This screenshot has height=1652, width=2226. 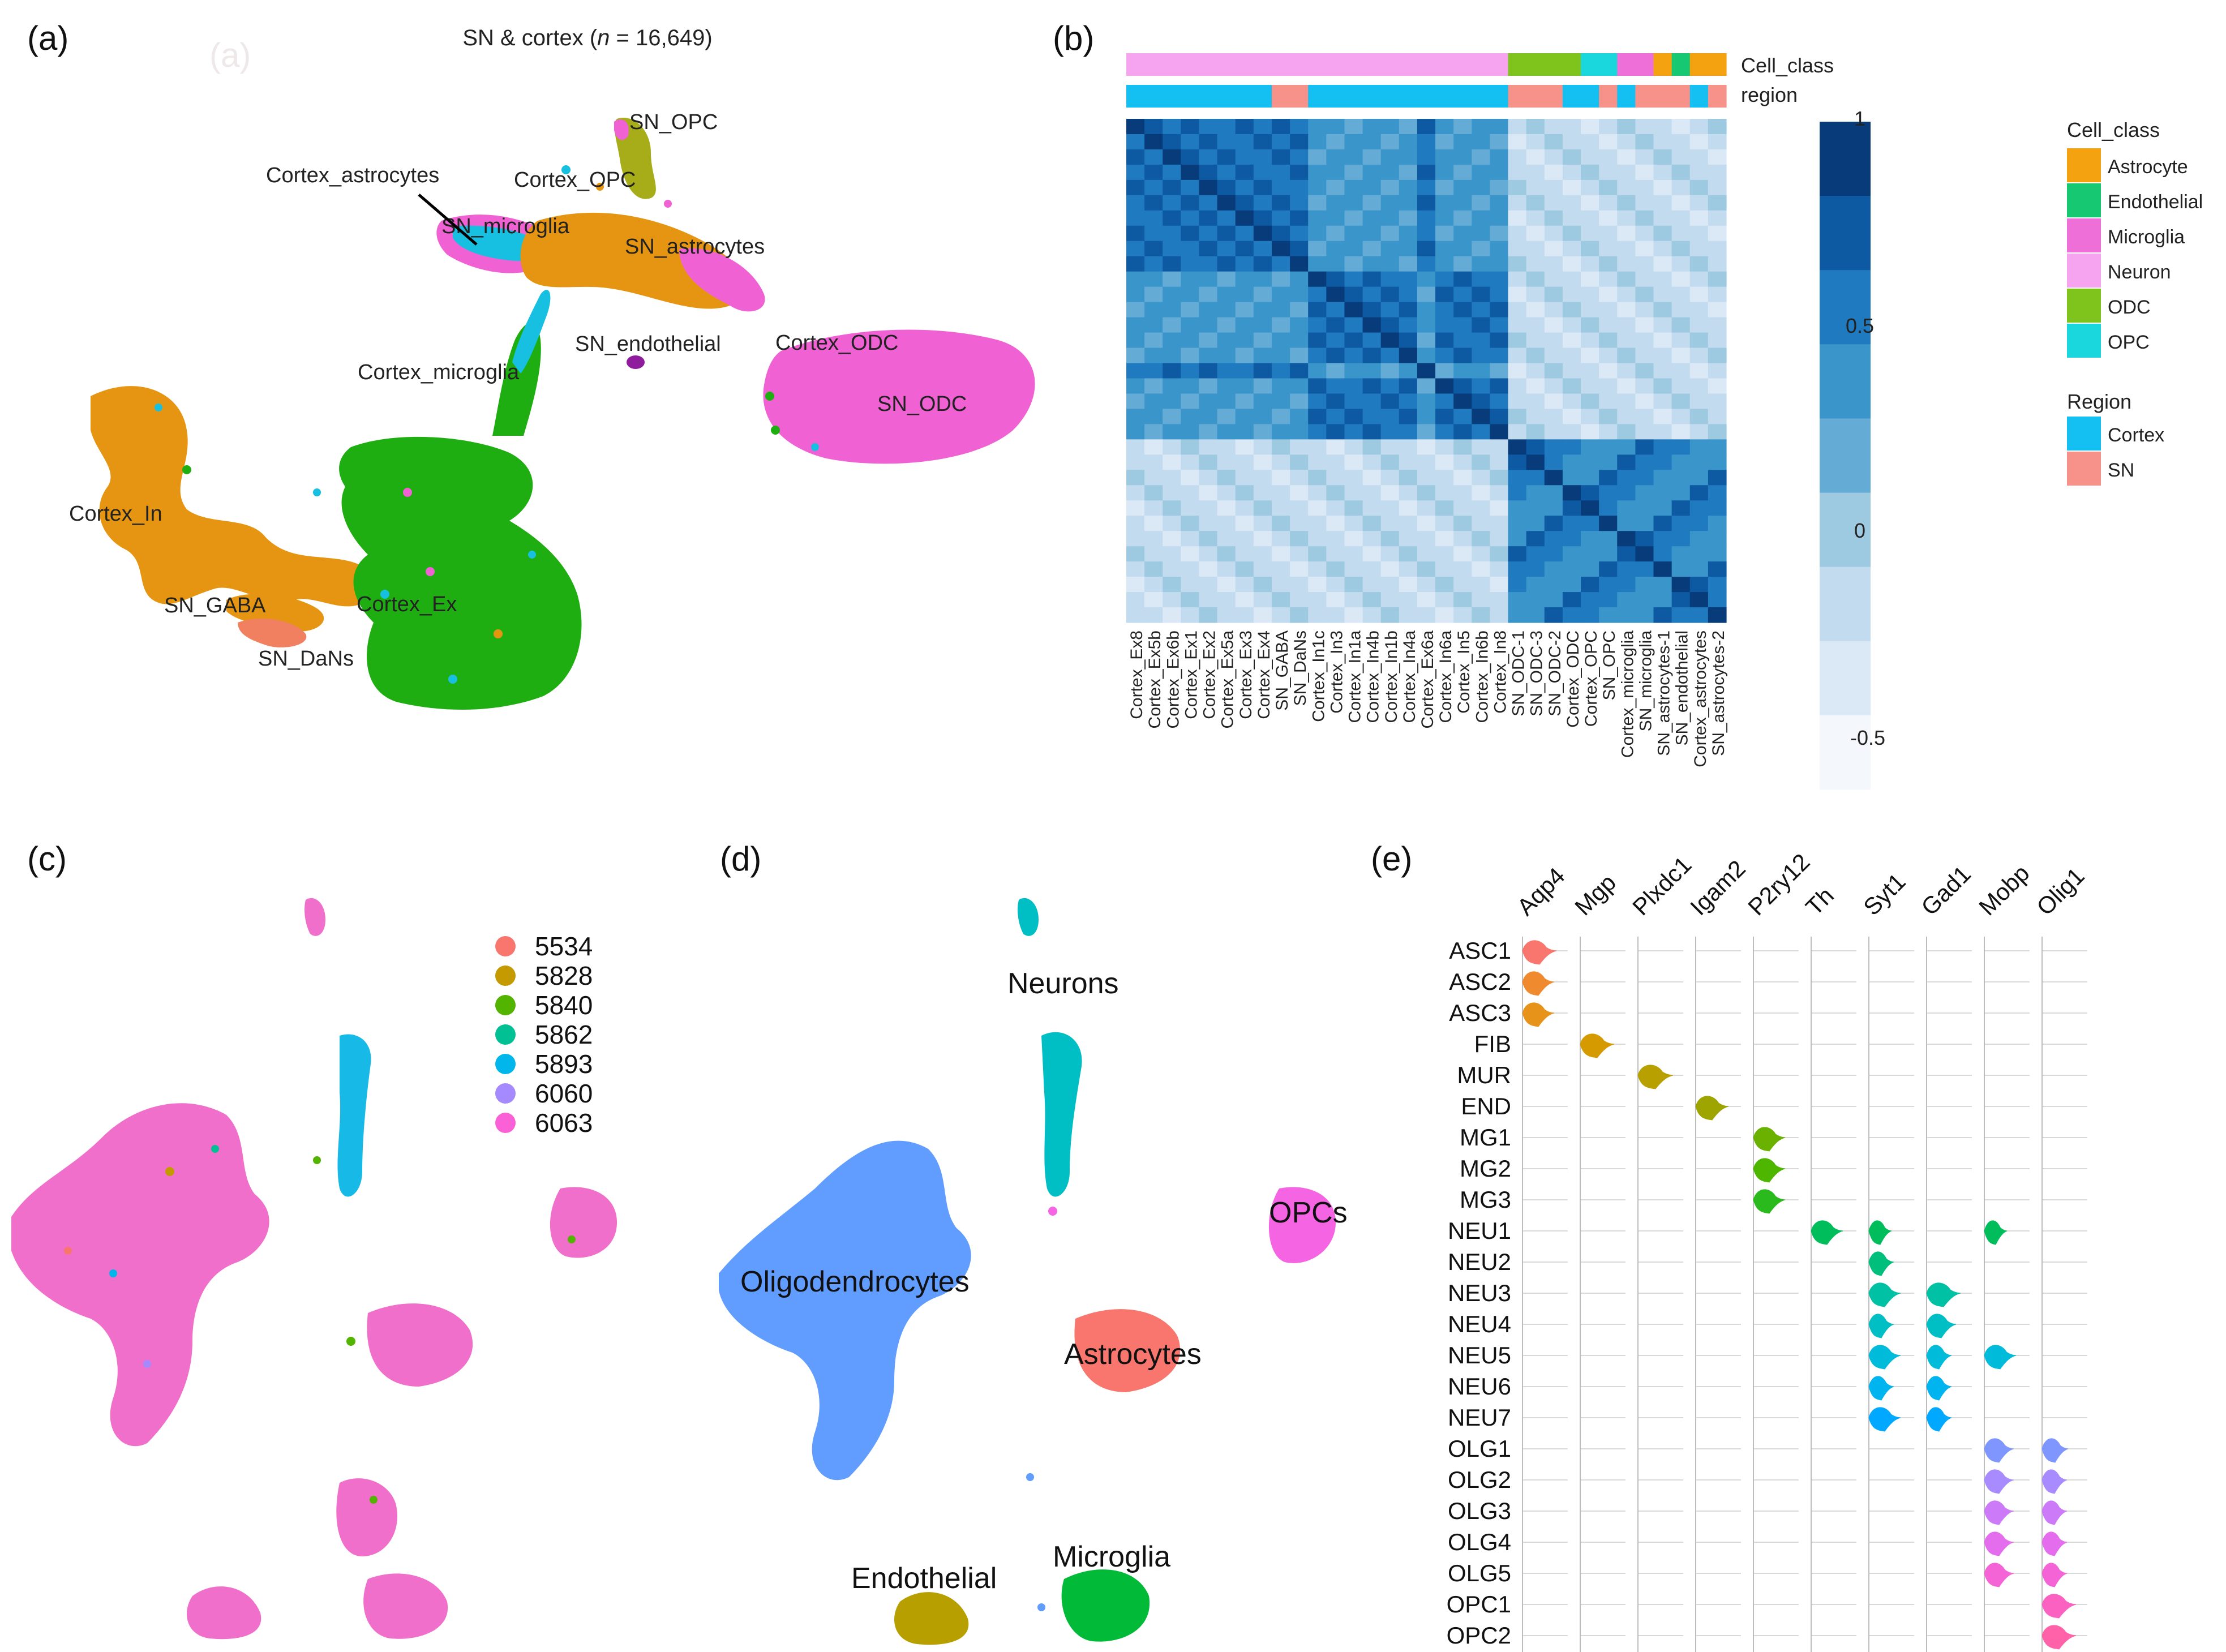 I want to click on gene-header: P2ry12, so click(x=1779, y=884).